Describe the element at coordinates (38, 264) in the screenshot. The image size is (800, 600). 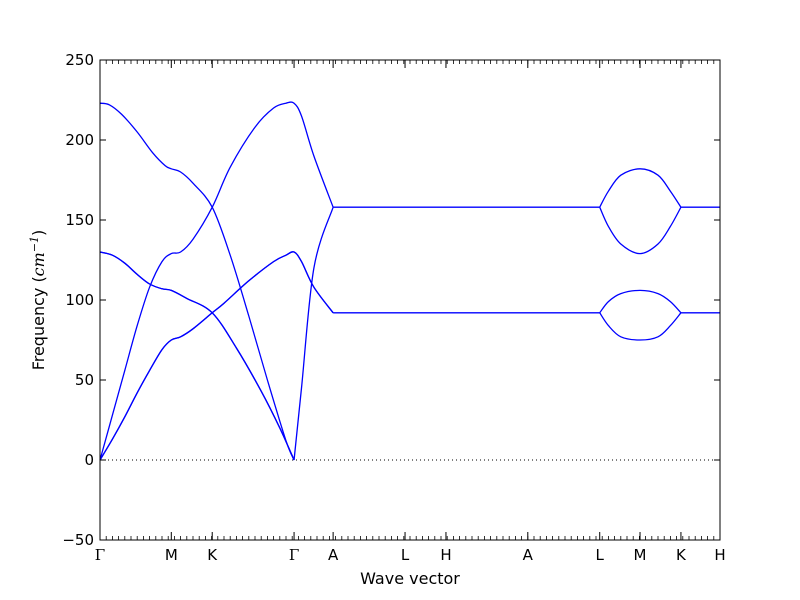
I see `y-axis-label-unit: cm` at that location.